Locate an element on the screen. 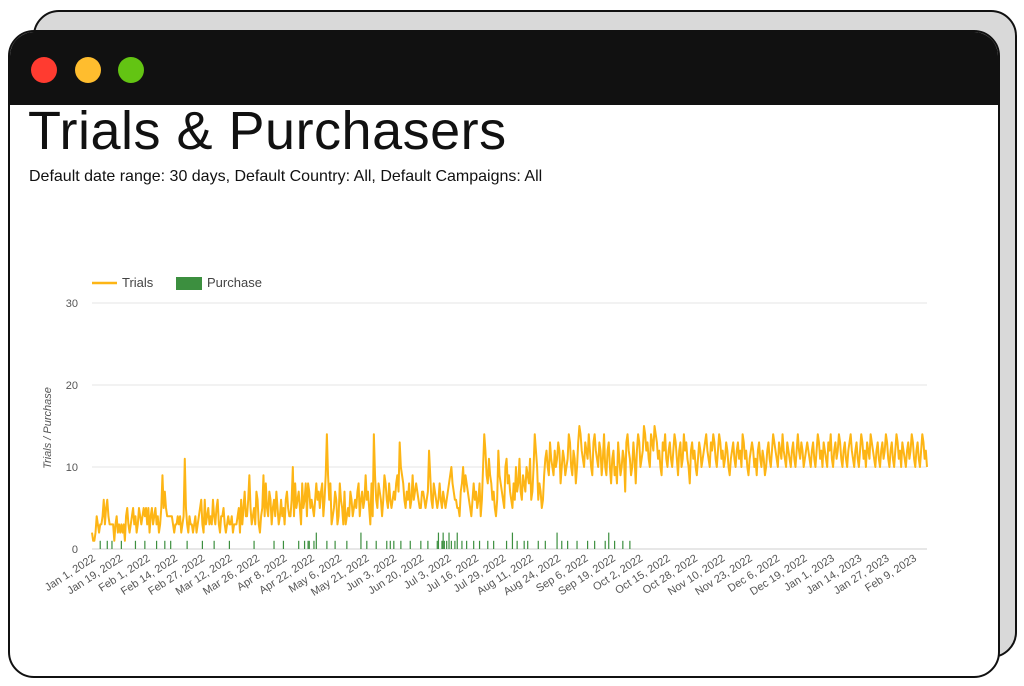  y-tick-label: 10 is located at coordinates (72, 468).